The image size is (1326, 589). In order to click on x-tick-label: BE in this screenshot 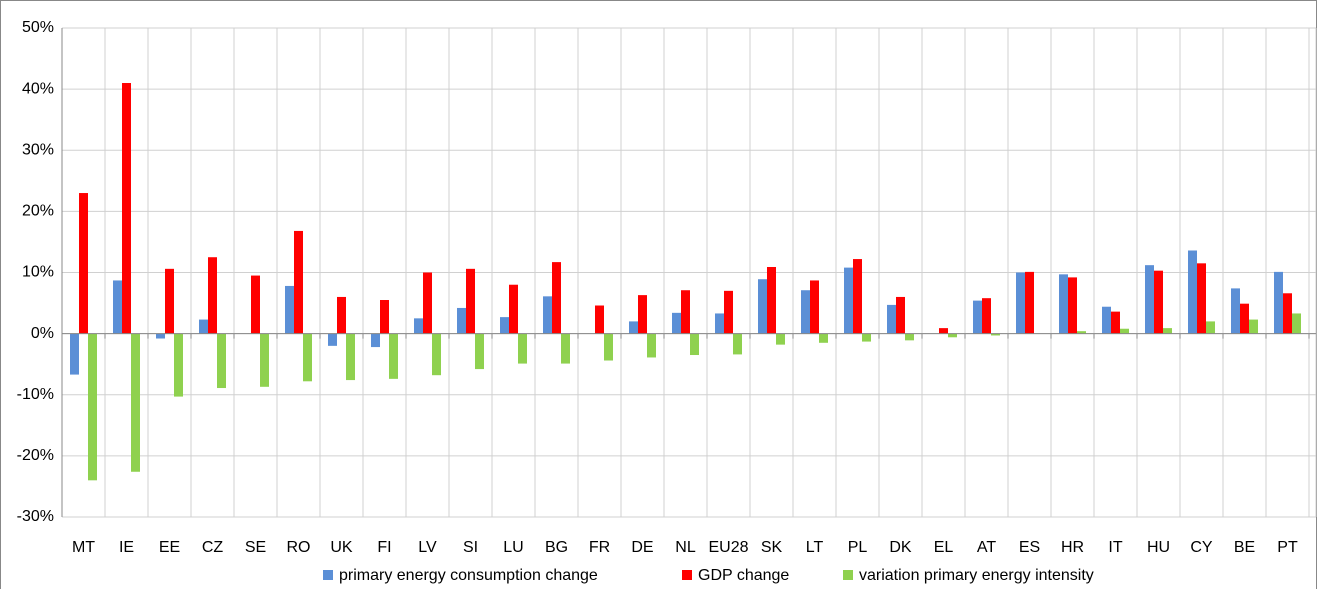, I will do `click(1244, 547)`.